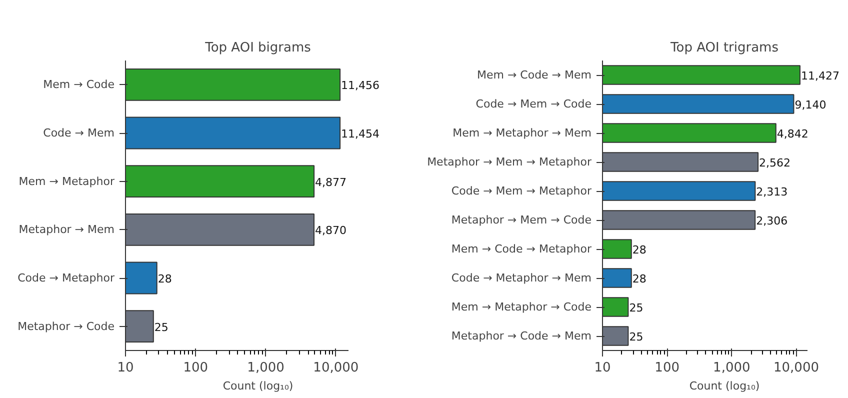  Describe the element at coordinates (66, 229) in the screenshot. I see `y-tick-label: Metaphor → Mem` at that location.